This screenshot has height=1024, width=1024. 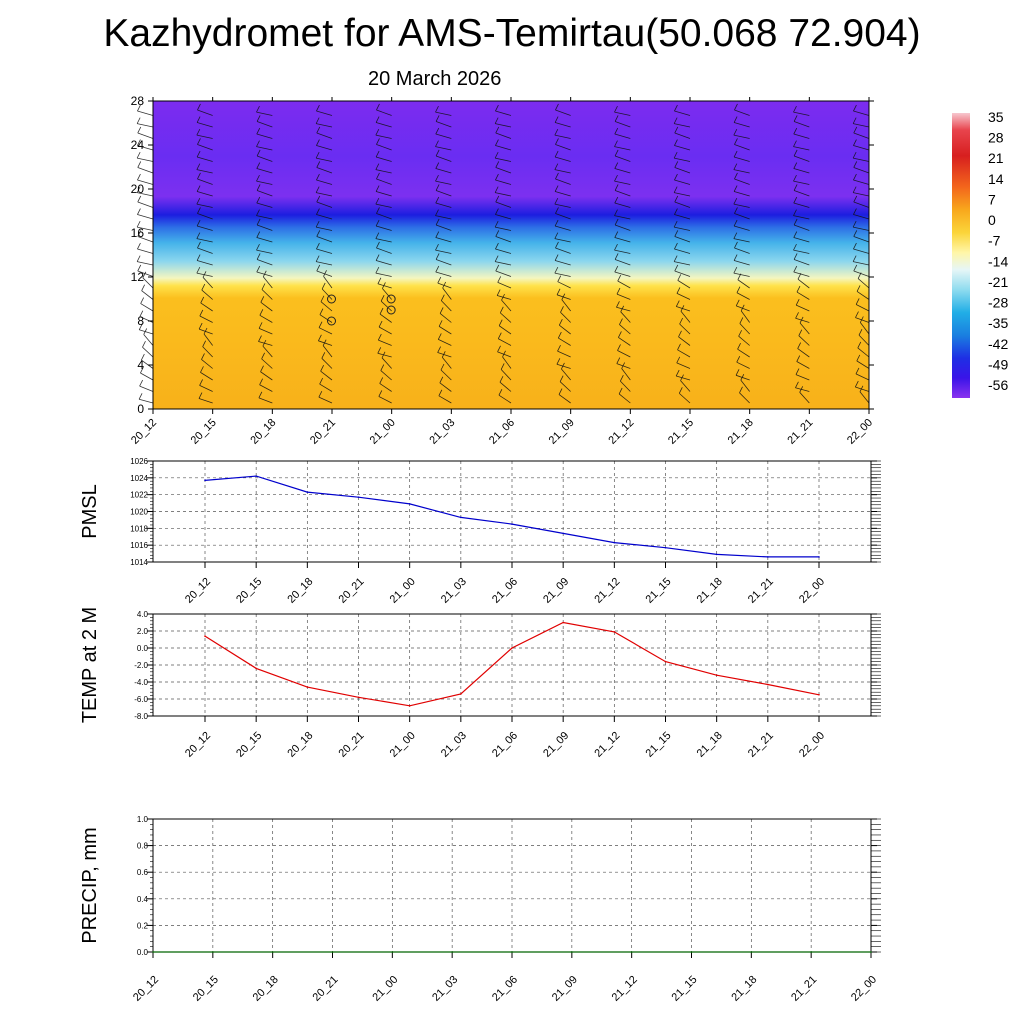 I want to click on y-tick-label: 1.0, so click(x=143, y=819).